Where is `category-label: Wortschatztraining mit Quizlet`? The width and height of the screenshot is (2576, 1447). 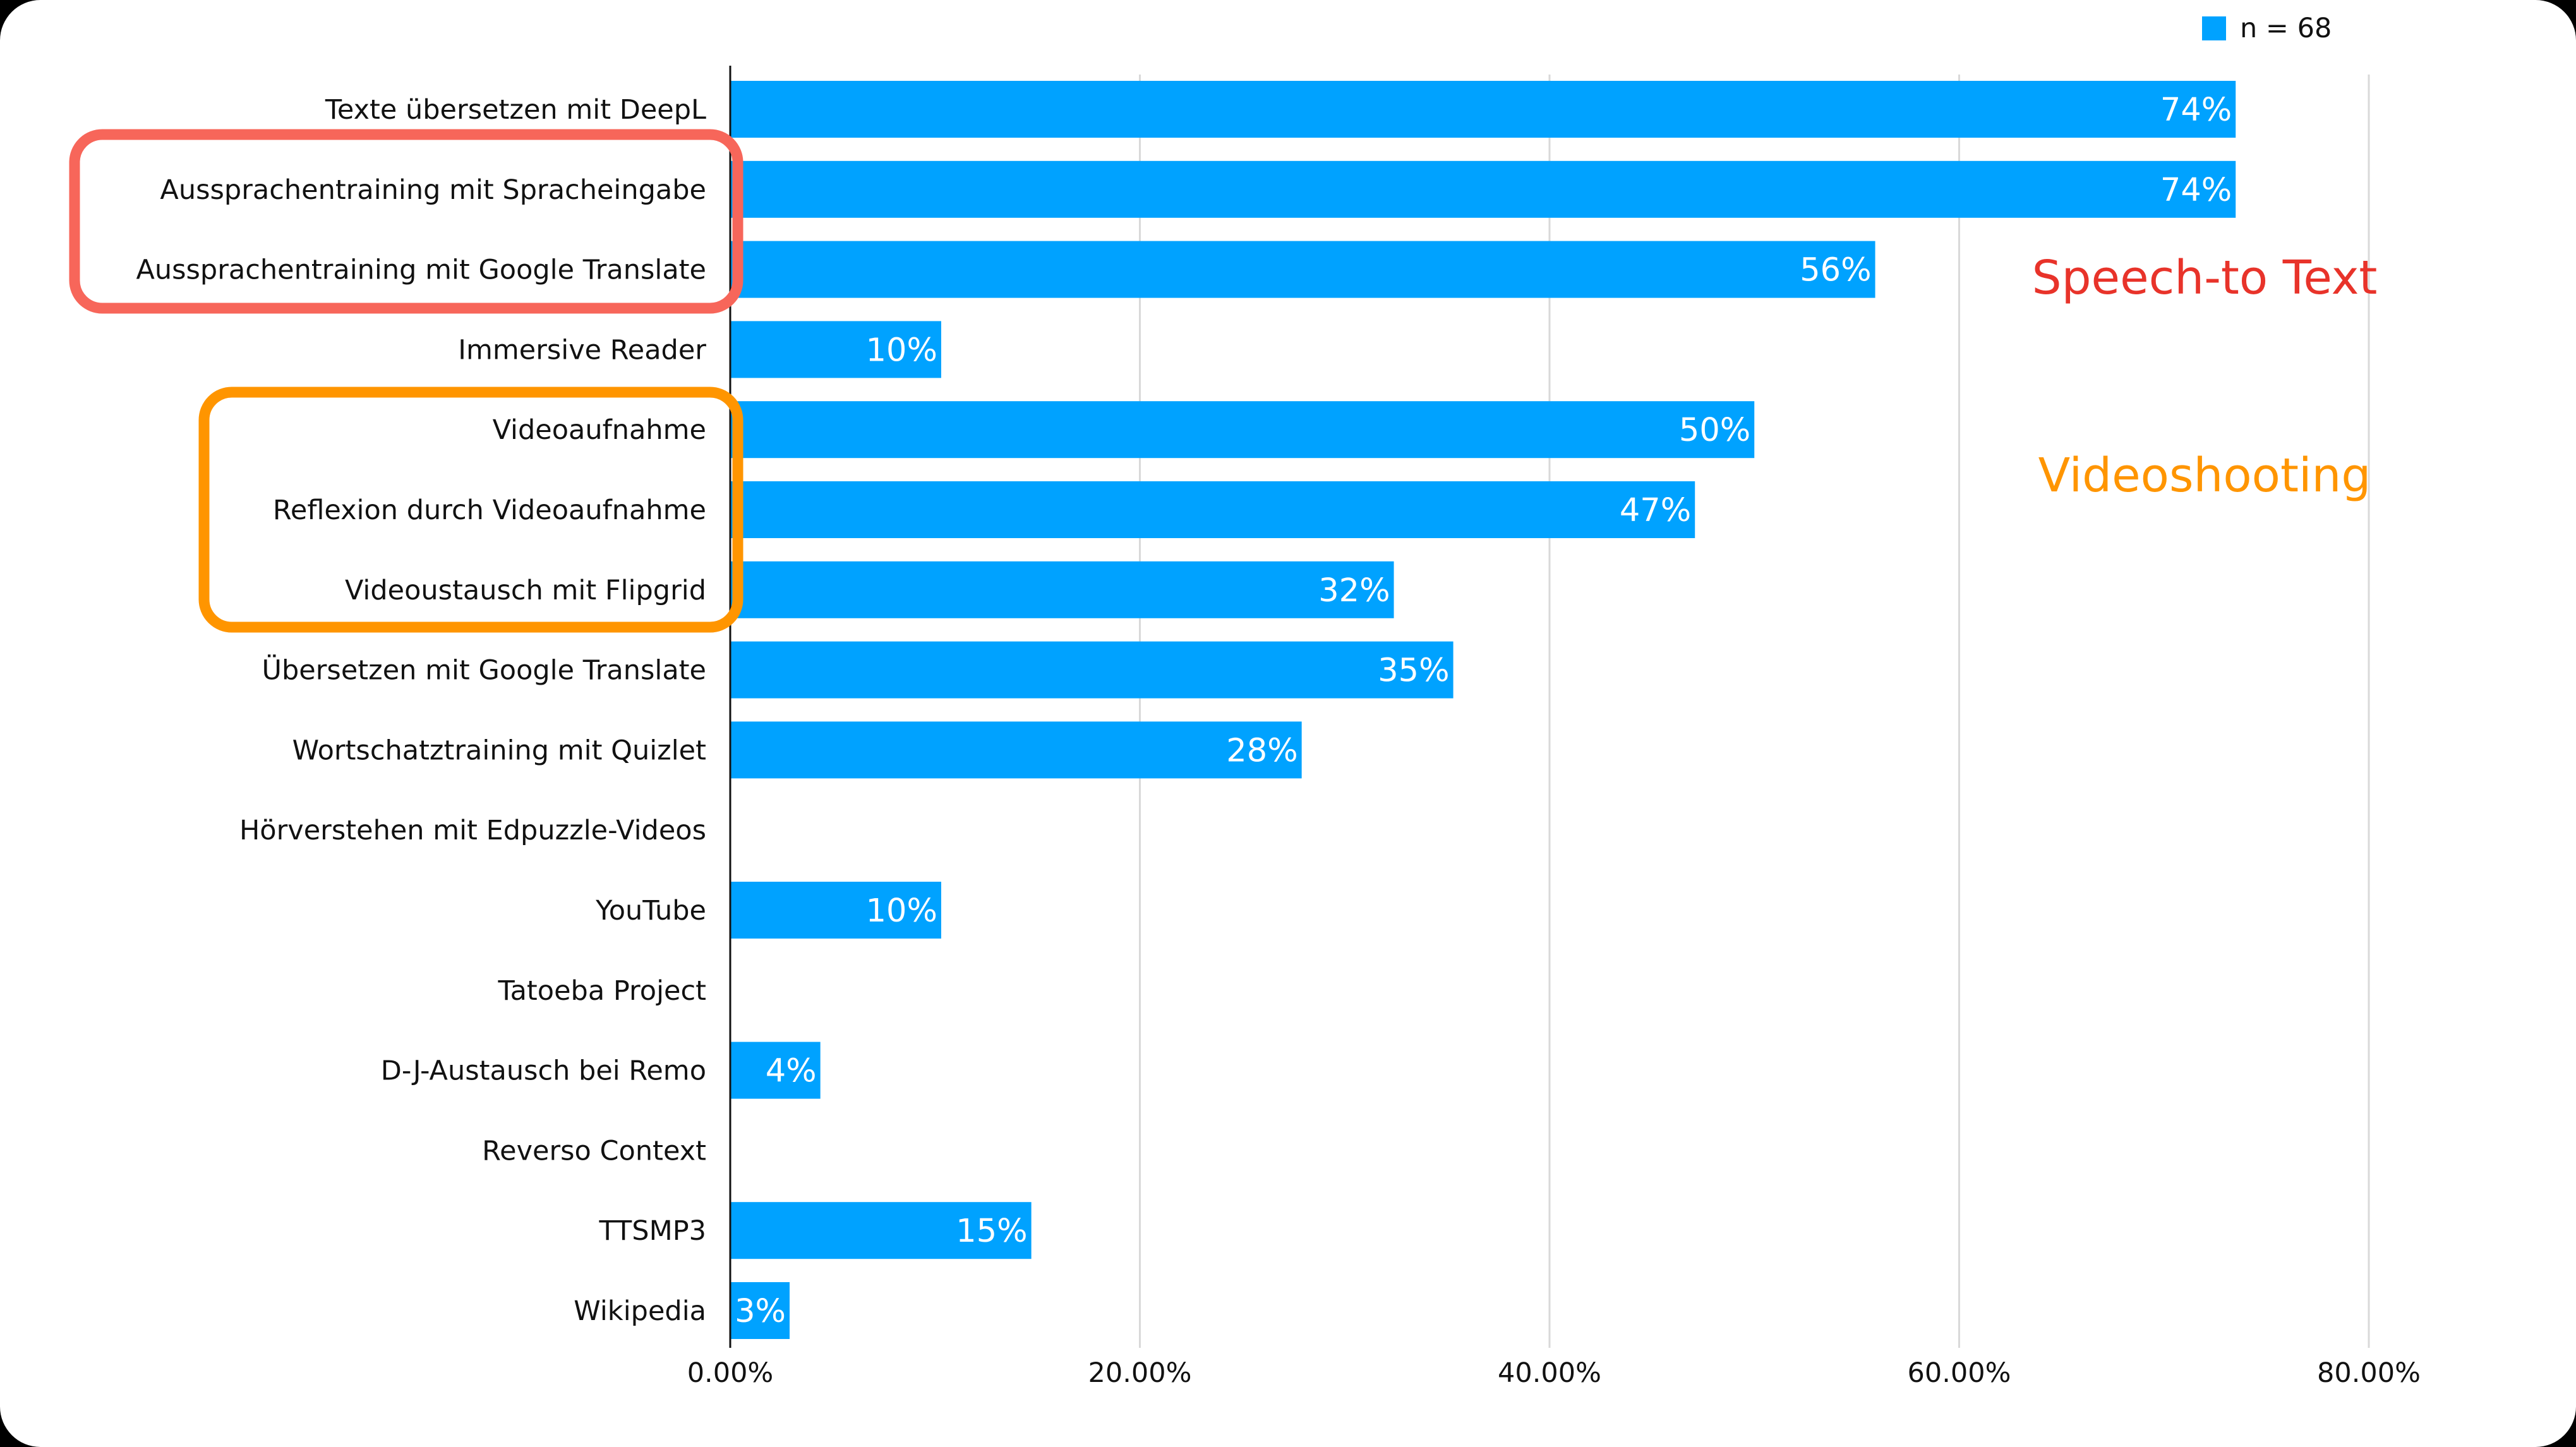
category-label: Wortschatztraining mit Quizlet is located at coordinates (499, 750).